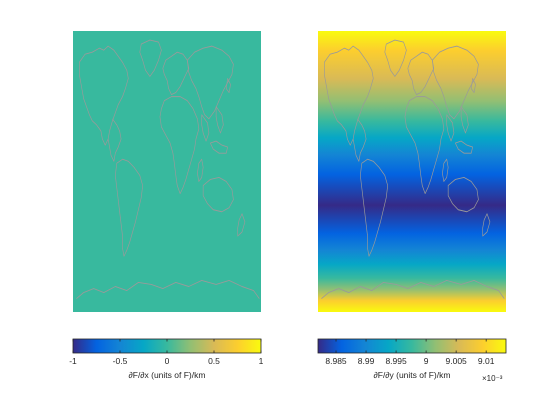 The image size is (560, 420). Describe the element at coordinates (261, 361) in the screenshot. I see `colorbar-tick-label: 1` at that location.